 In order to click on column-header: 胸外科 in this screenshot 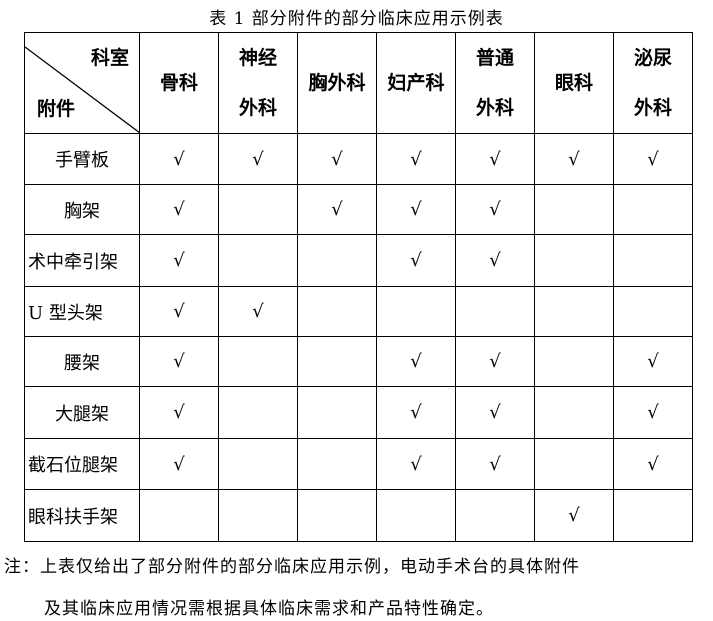, I will do `click(337, 83)`.